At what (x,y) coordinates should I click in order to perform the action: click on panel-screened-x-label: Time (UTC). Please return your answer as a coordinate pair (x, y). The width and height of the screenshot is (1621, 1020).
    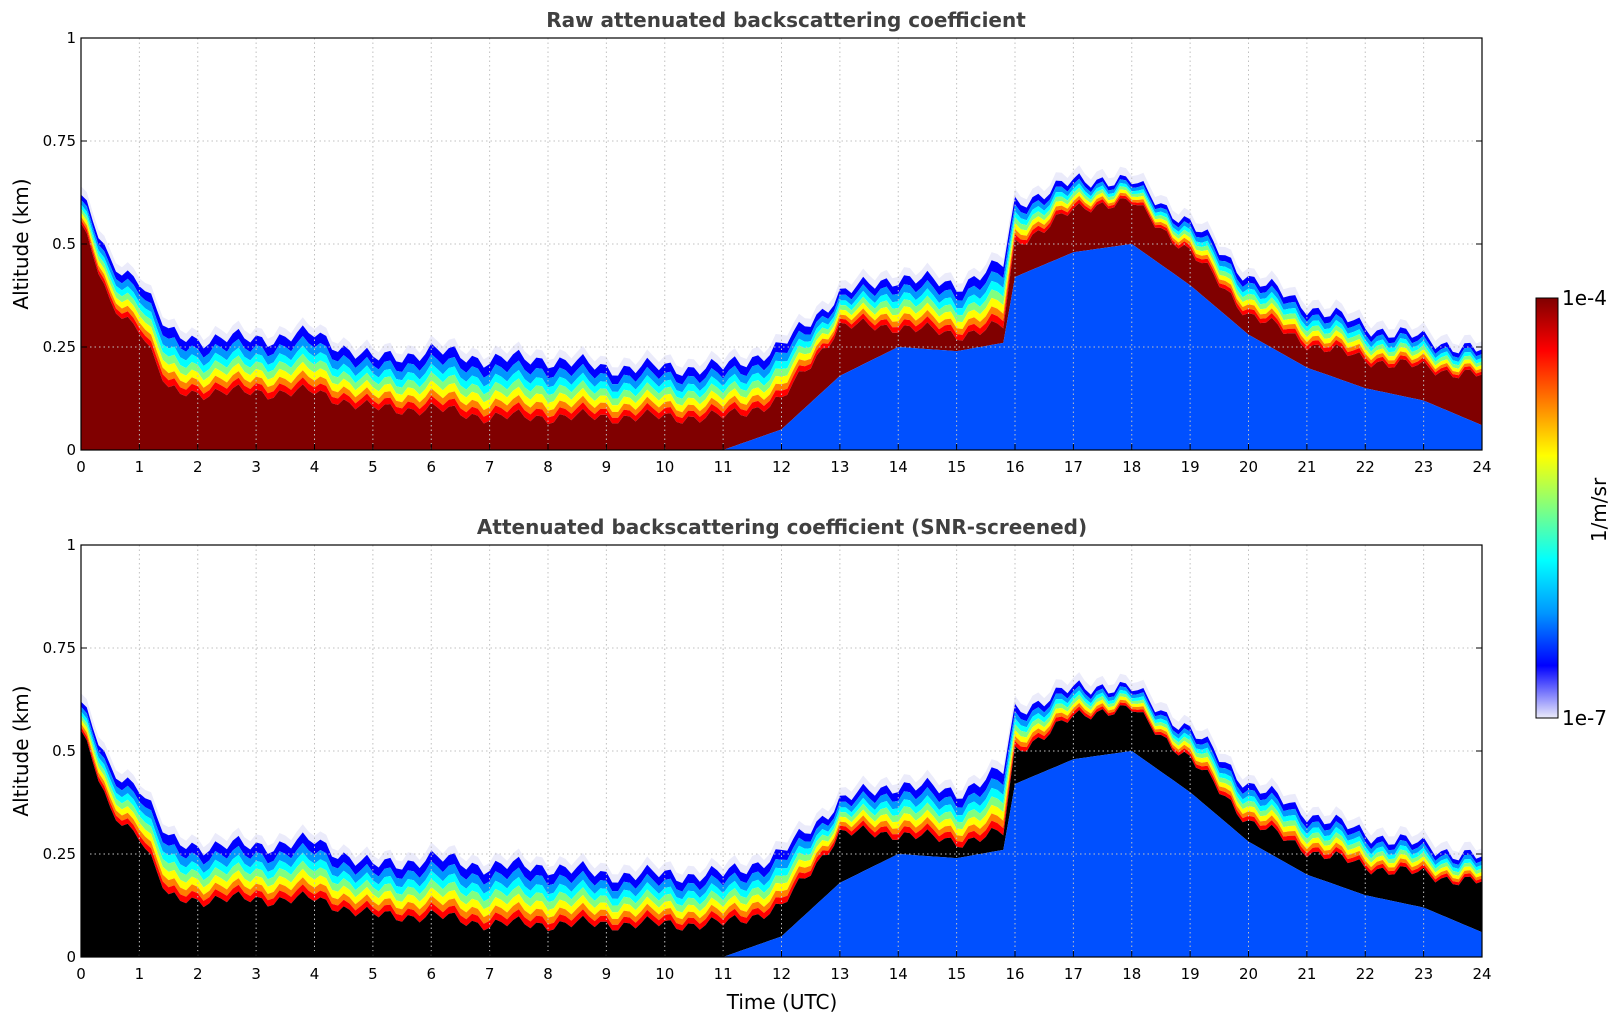
    Looking at the image, I should click on (782, 1002).